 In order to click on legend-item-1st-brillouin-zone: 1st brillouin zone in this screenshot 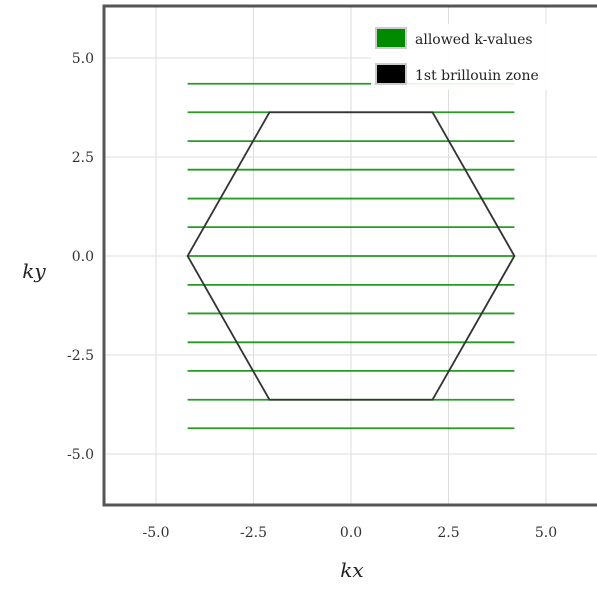, I will do `click(457, 74)`.